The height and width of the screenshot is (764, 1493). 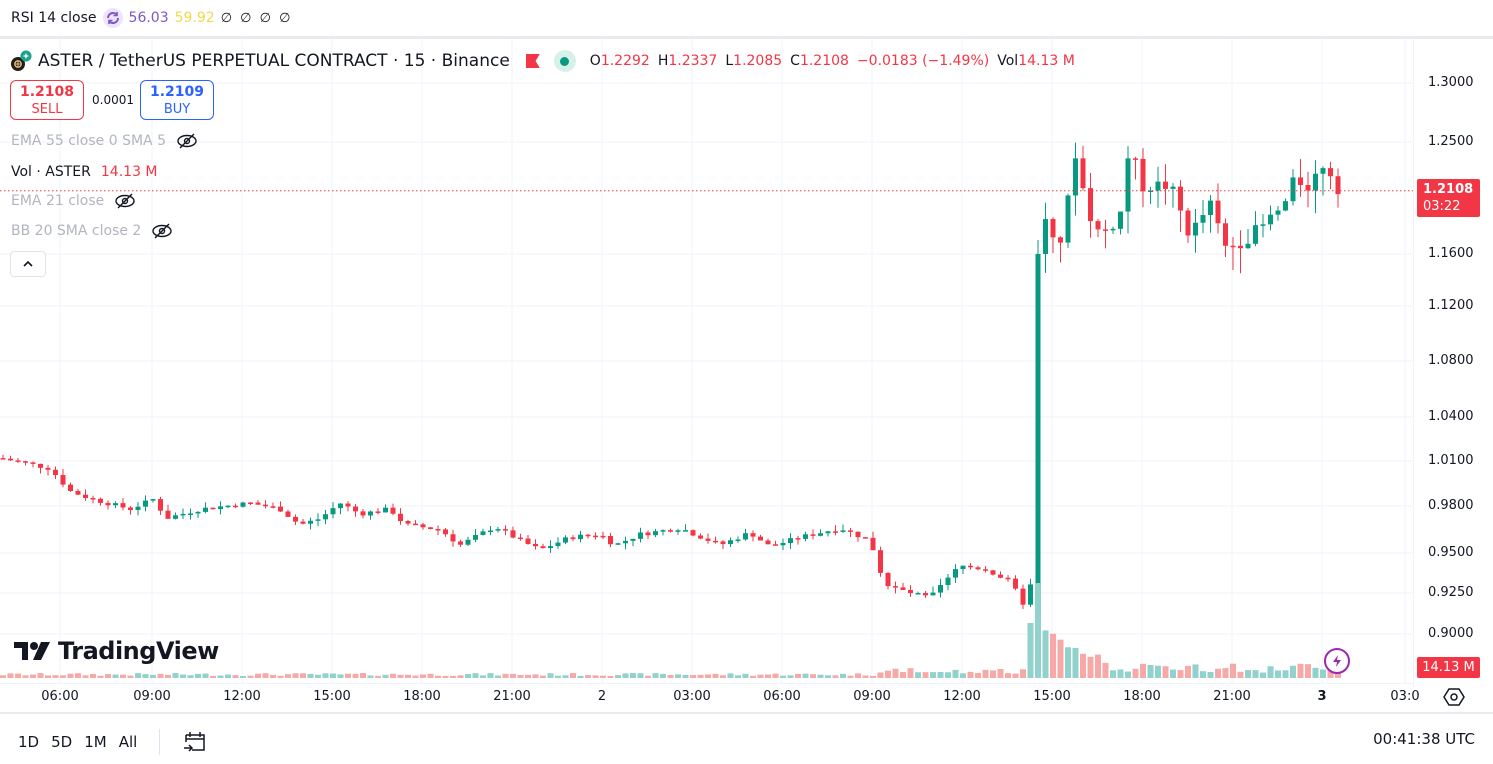 I want to click on close-value: 1.2108, so click(x=824, y=61).